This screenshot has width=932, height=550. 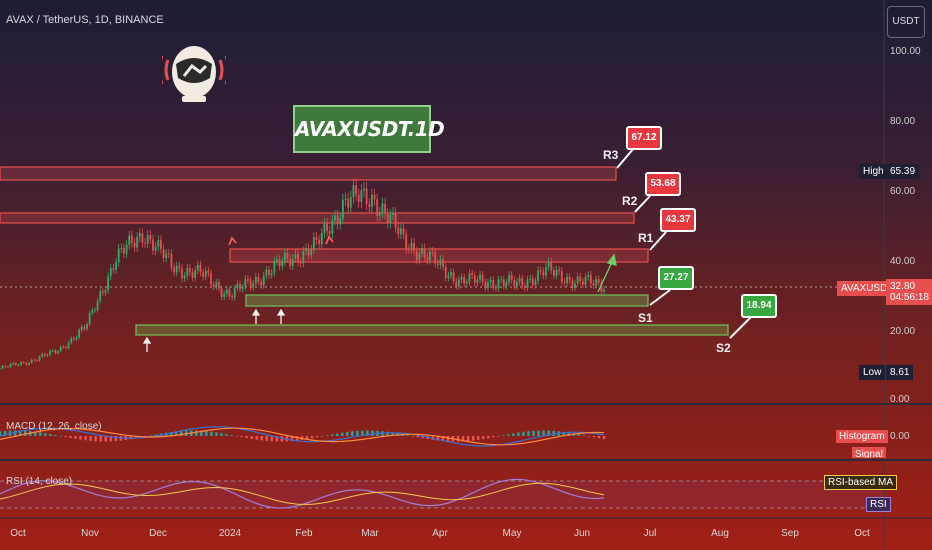 I want to click on reversal-markers, so click(x=281, y=240).